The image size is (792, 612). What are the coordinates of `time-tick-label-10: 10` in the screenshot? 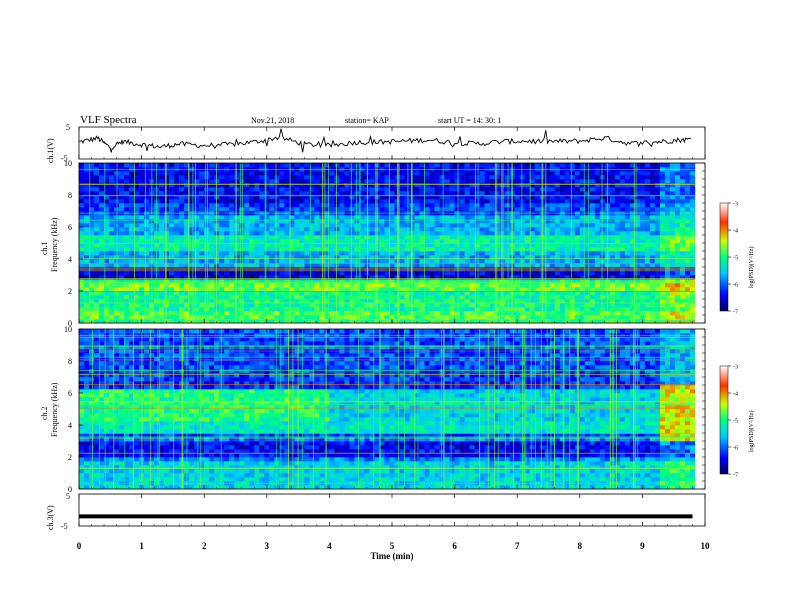 It's located at (706, 546).